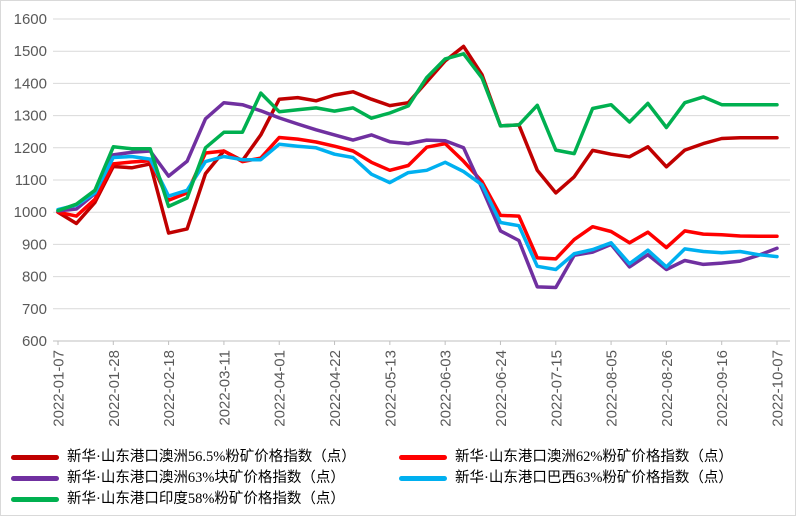  Describe the element at coordinates (594, 478) in the screenshot. I see `legend-label: 新华·山东港口巴西63%粉矿价格指数（点）` at that location.